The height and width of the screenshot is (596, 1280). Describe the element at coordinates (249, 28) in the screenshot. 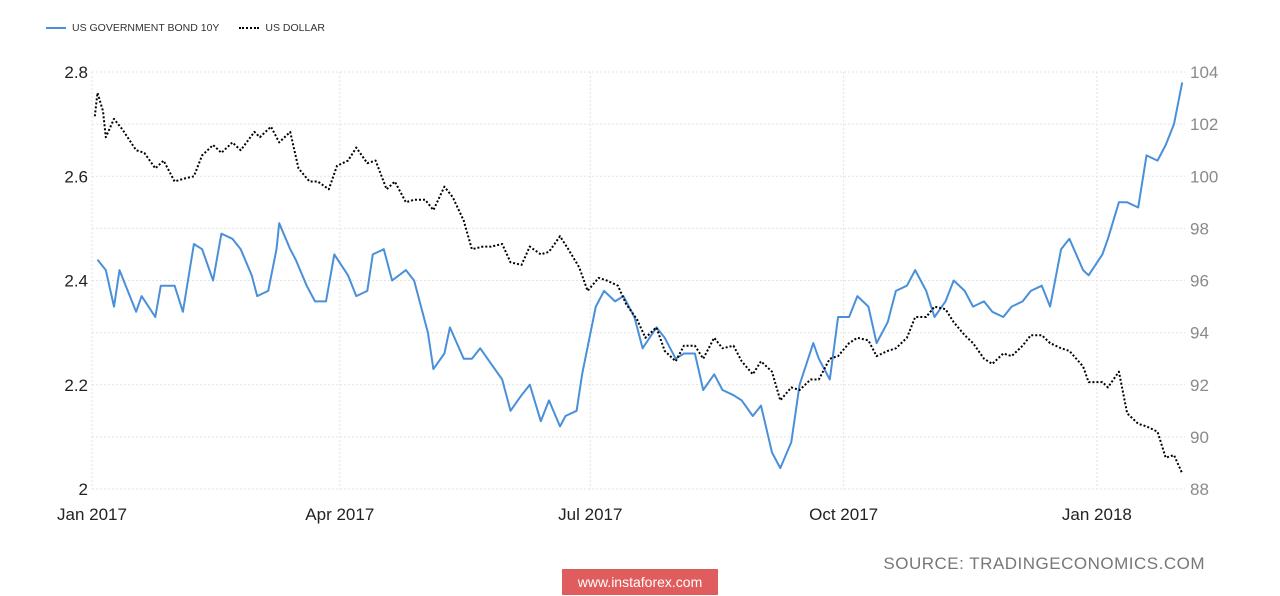

I see `legend-swatch-dotted` at that location.